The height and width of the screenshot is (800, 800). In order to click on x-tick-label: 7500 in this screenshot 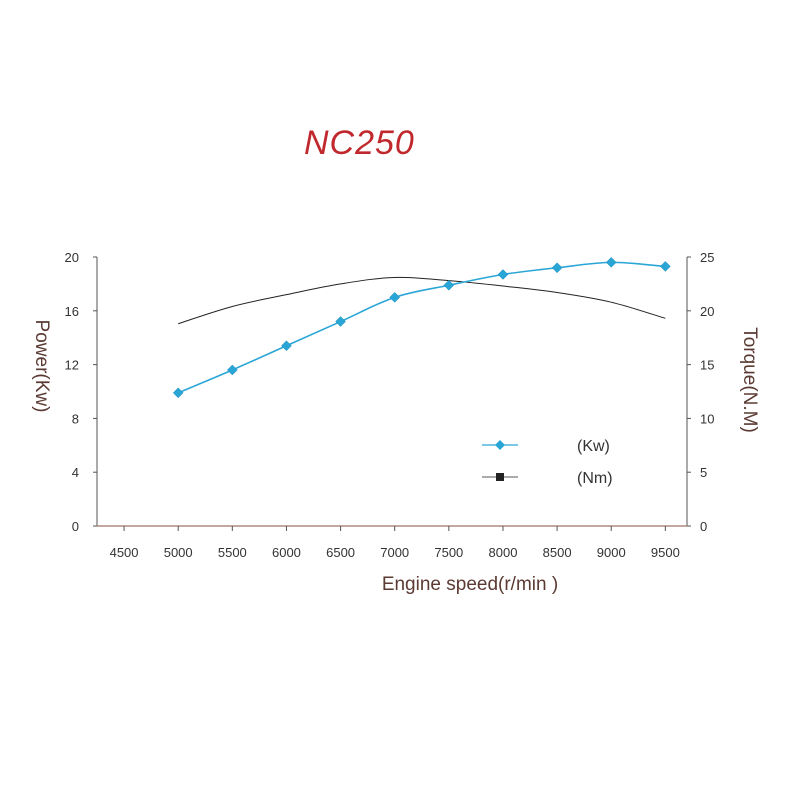, I will do `click(448, 552)`.